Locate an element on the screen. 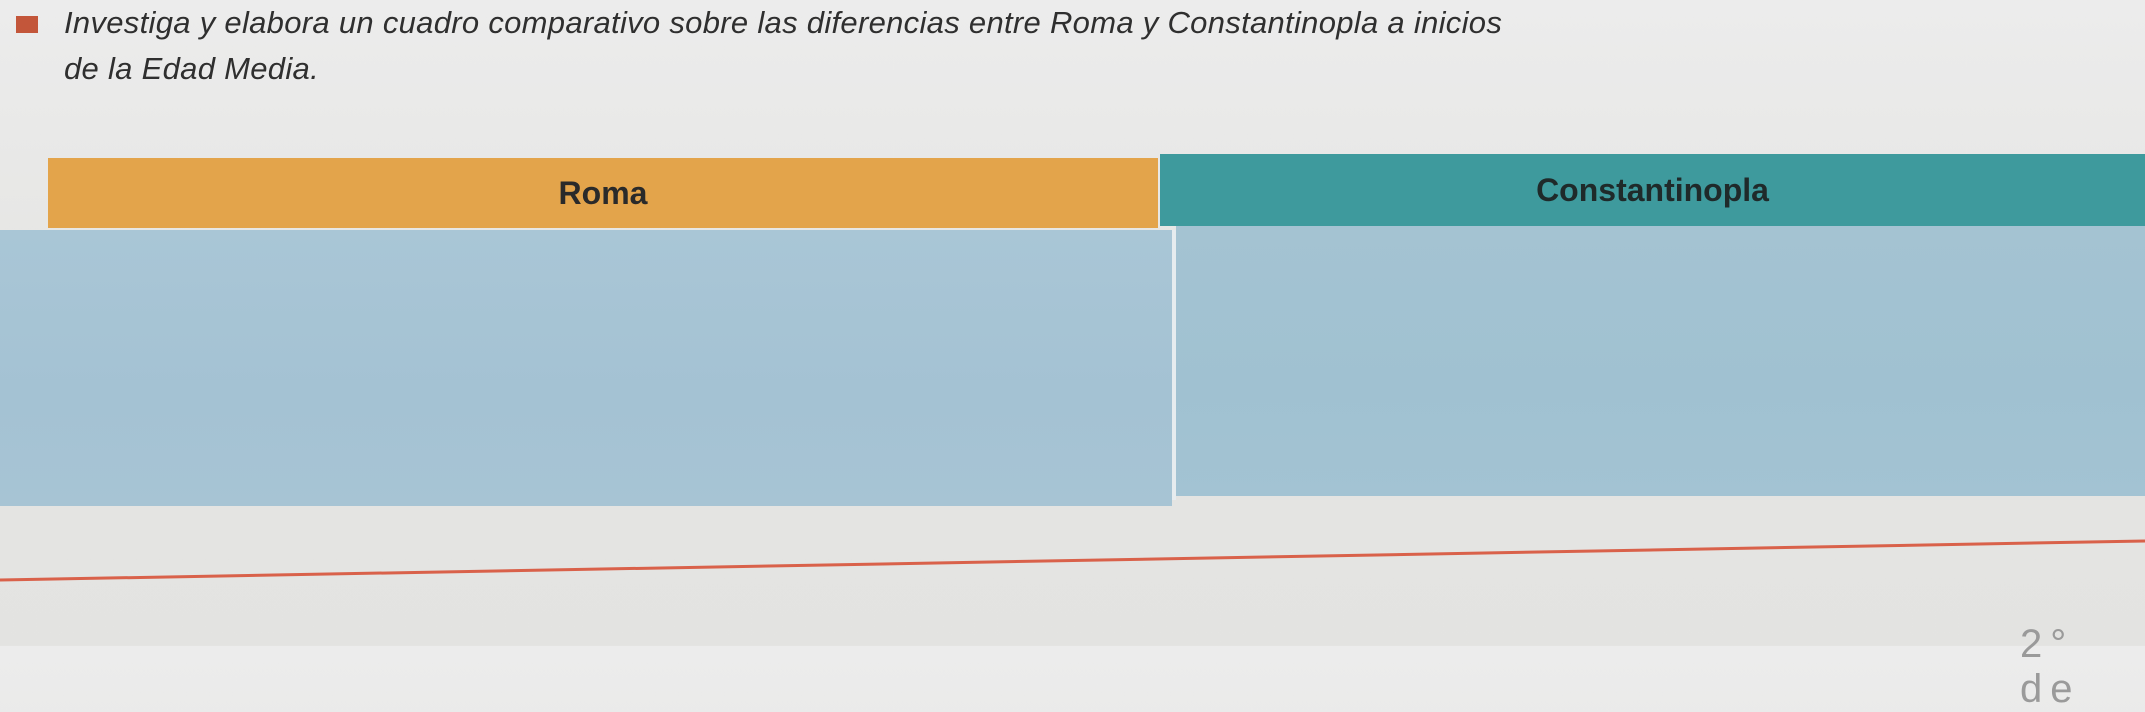 The height and width of the screenshot is (712, 2145). table-header-row: Roma Constantinopla is located at coordinates (1072, 189).